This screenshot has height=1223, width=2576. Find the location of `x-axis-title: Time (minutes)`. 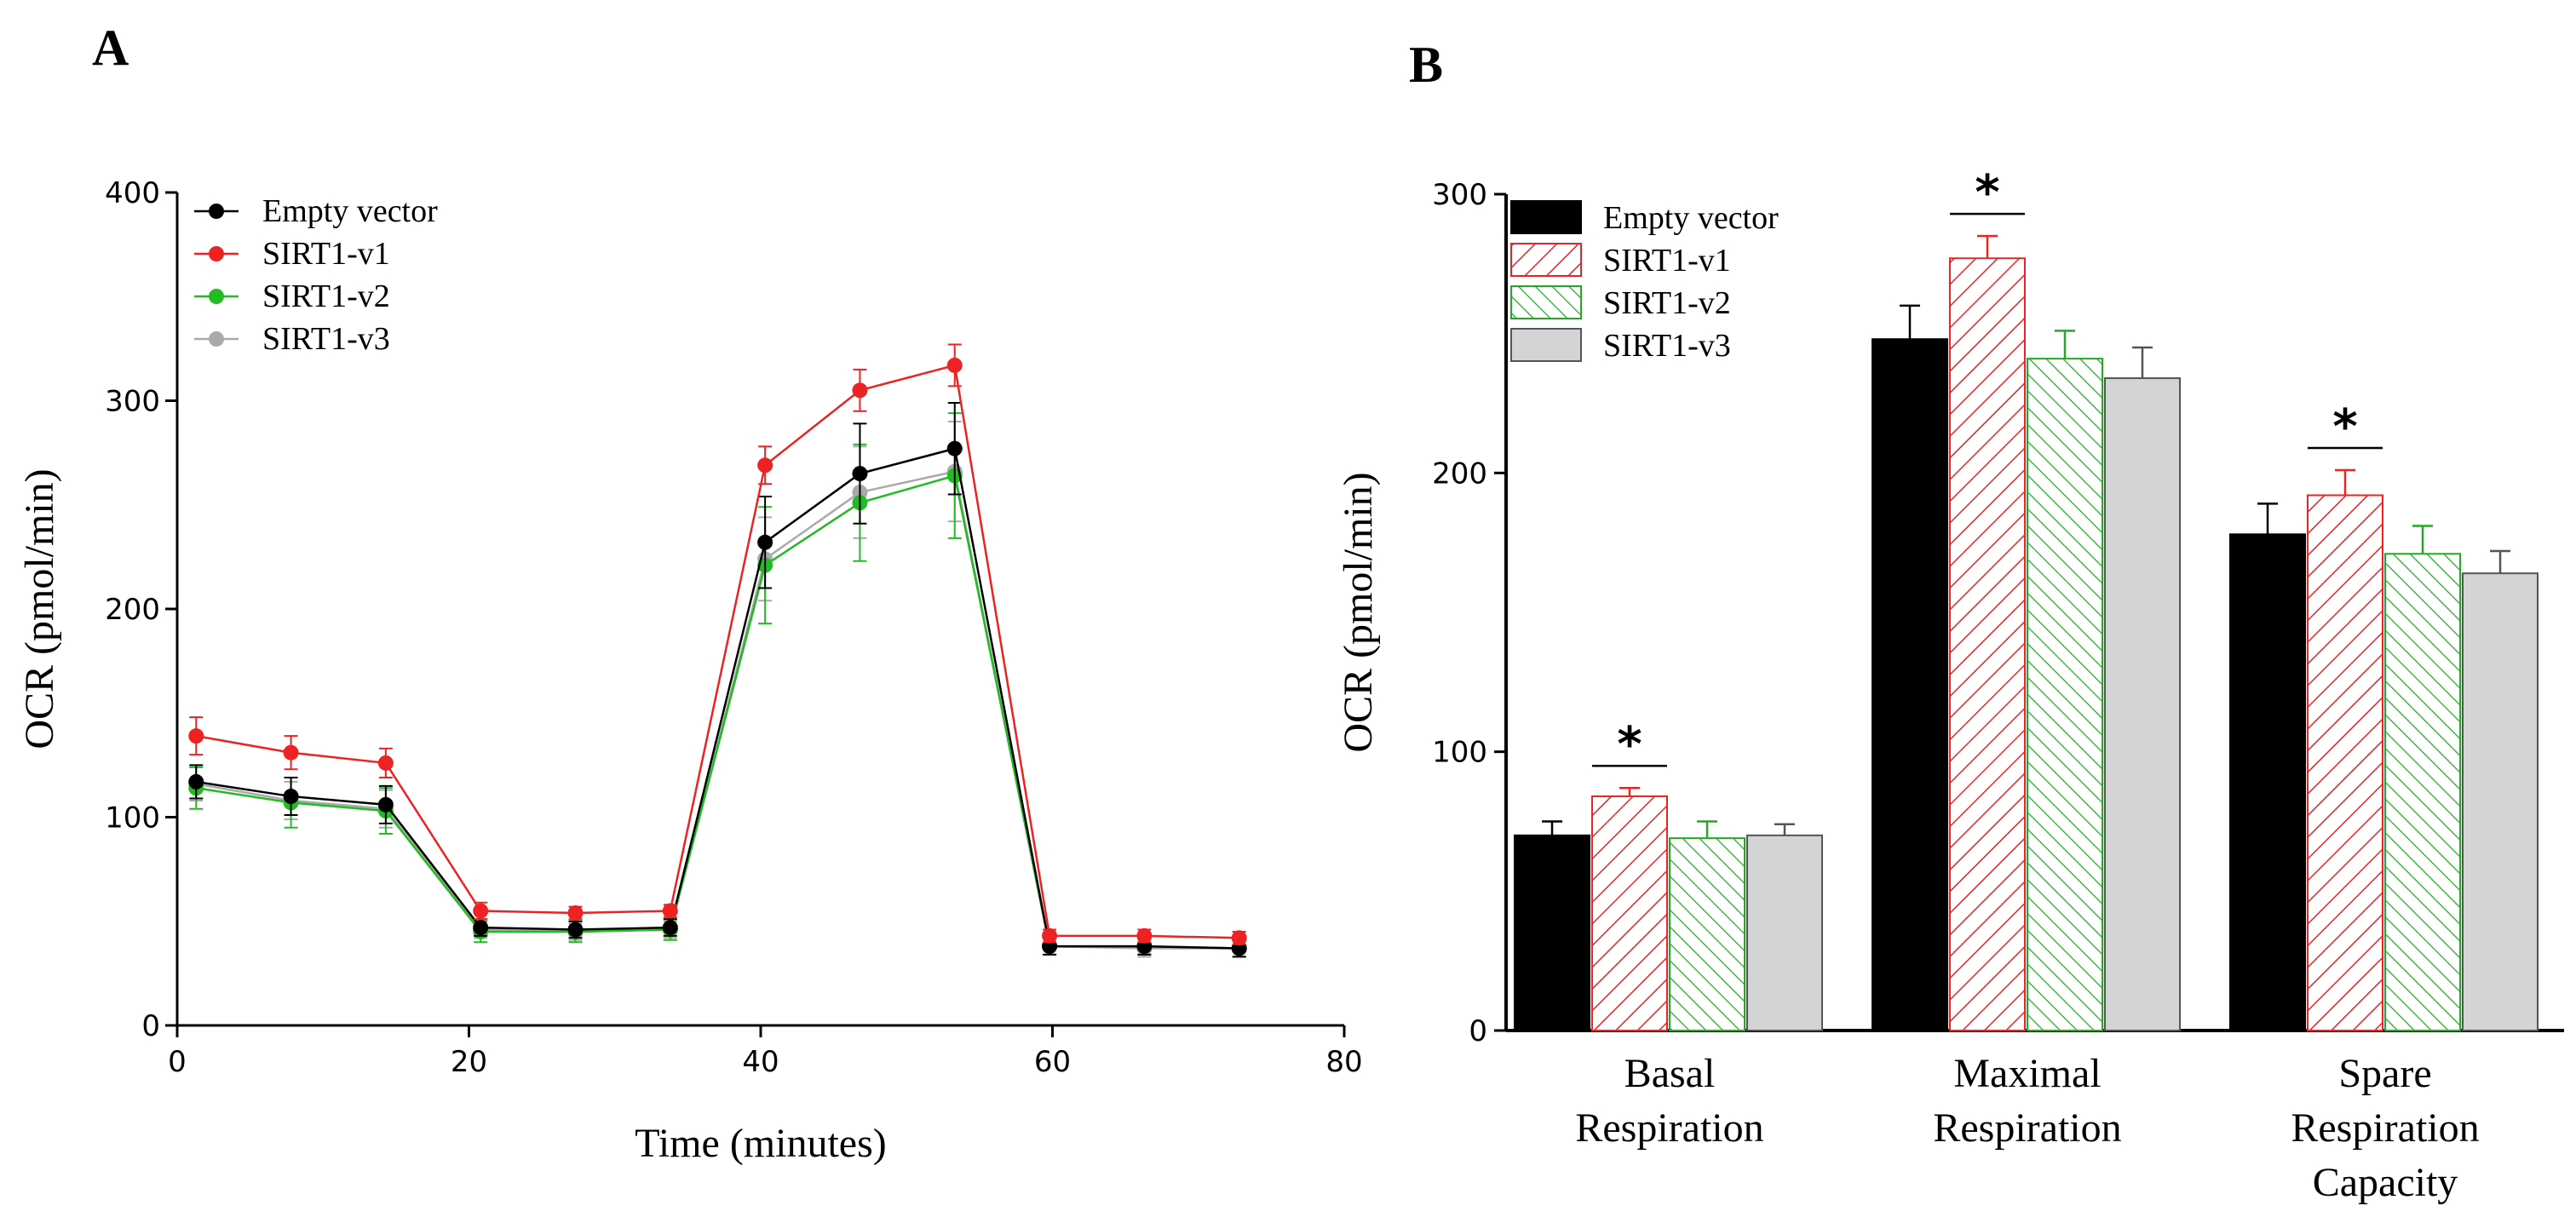

x-axis-title: Time (minutes) is located at coordinates (761, 1144).